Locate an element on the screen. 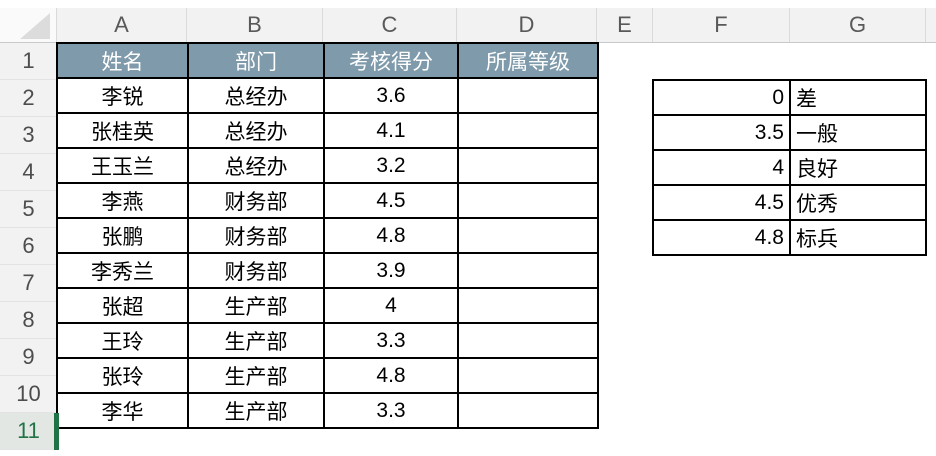  column-header-strip: A B C D E F G is located at coordinates (468, 25).